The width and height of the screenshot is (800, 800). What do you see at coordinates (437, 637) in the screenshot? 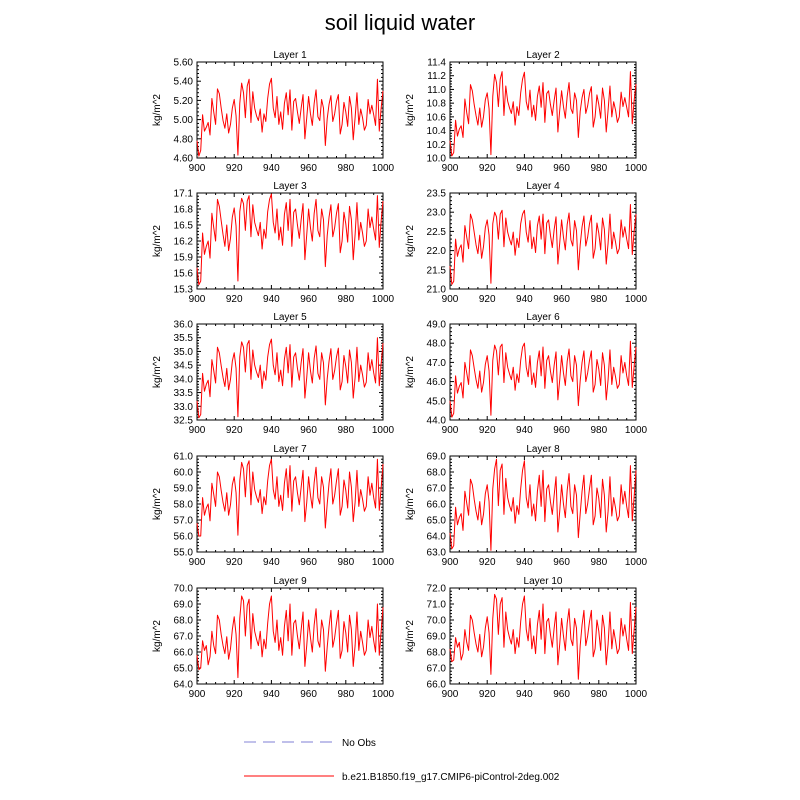
I see `layer-10-ytick-label-3: 69.0` at bounding box center [437, 637].